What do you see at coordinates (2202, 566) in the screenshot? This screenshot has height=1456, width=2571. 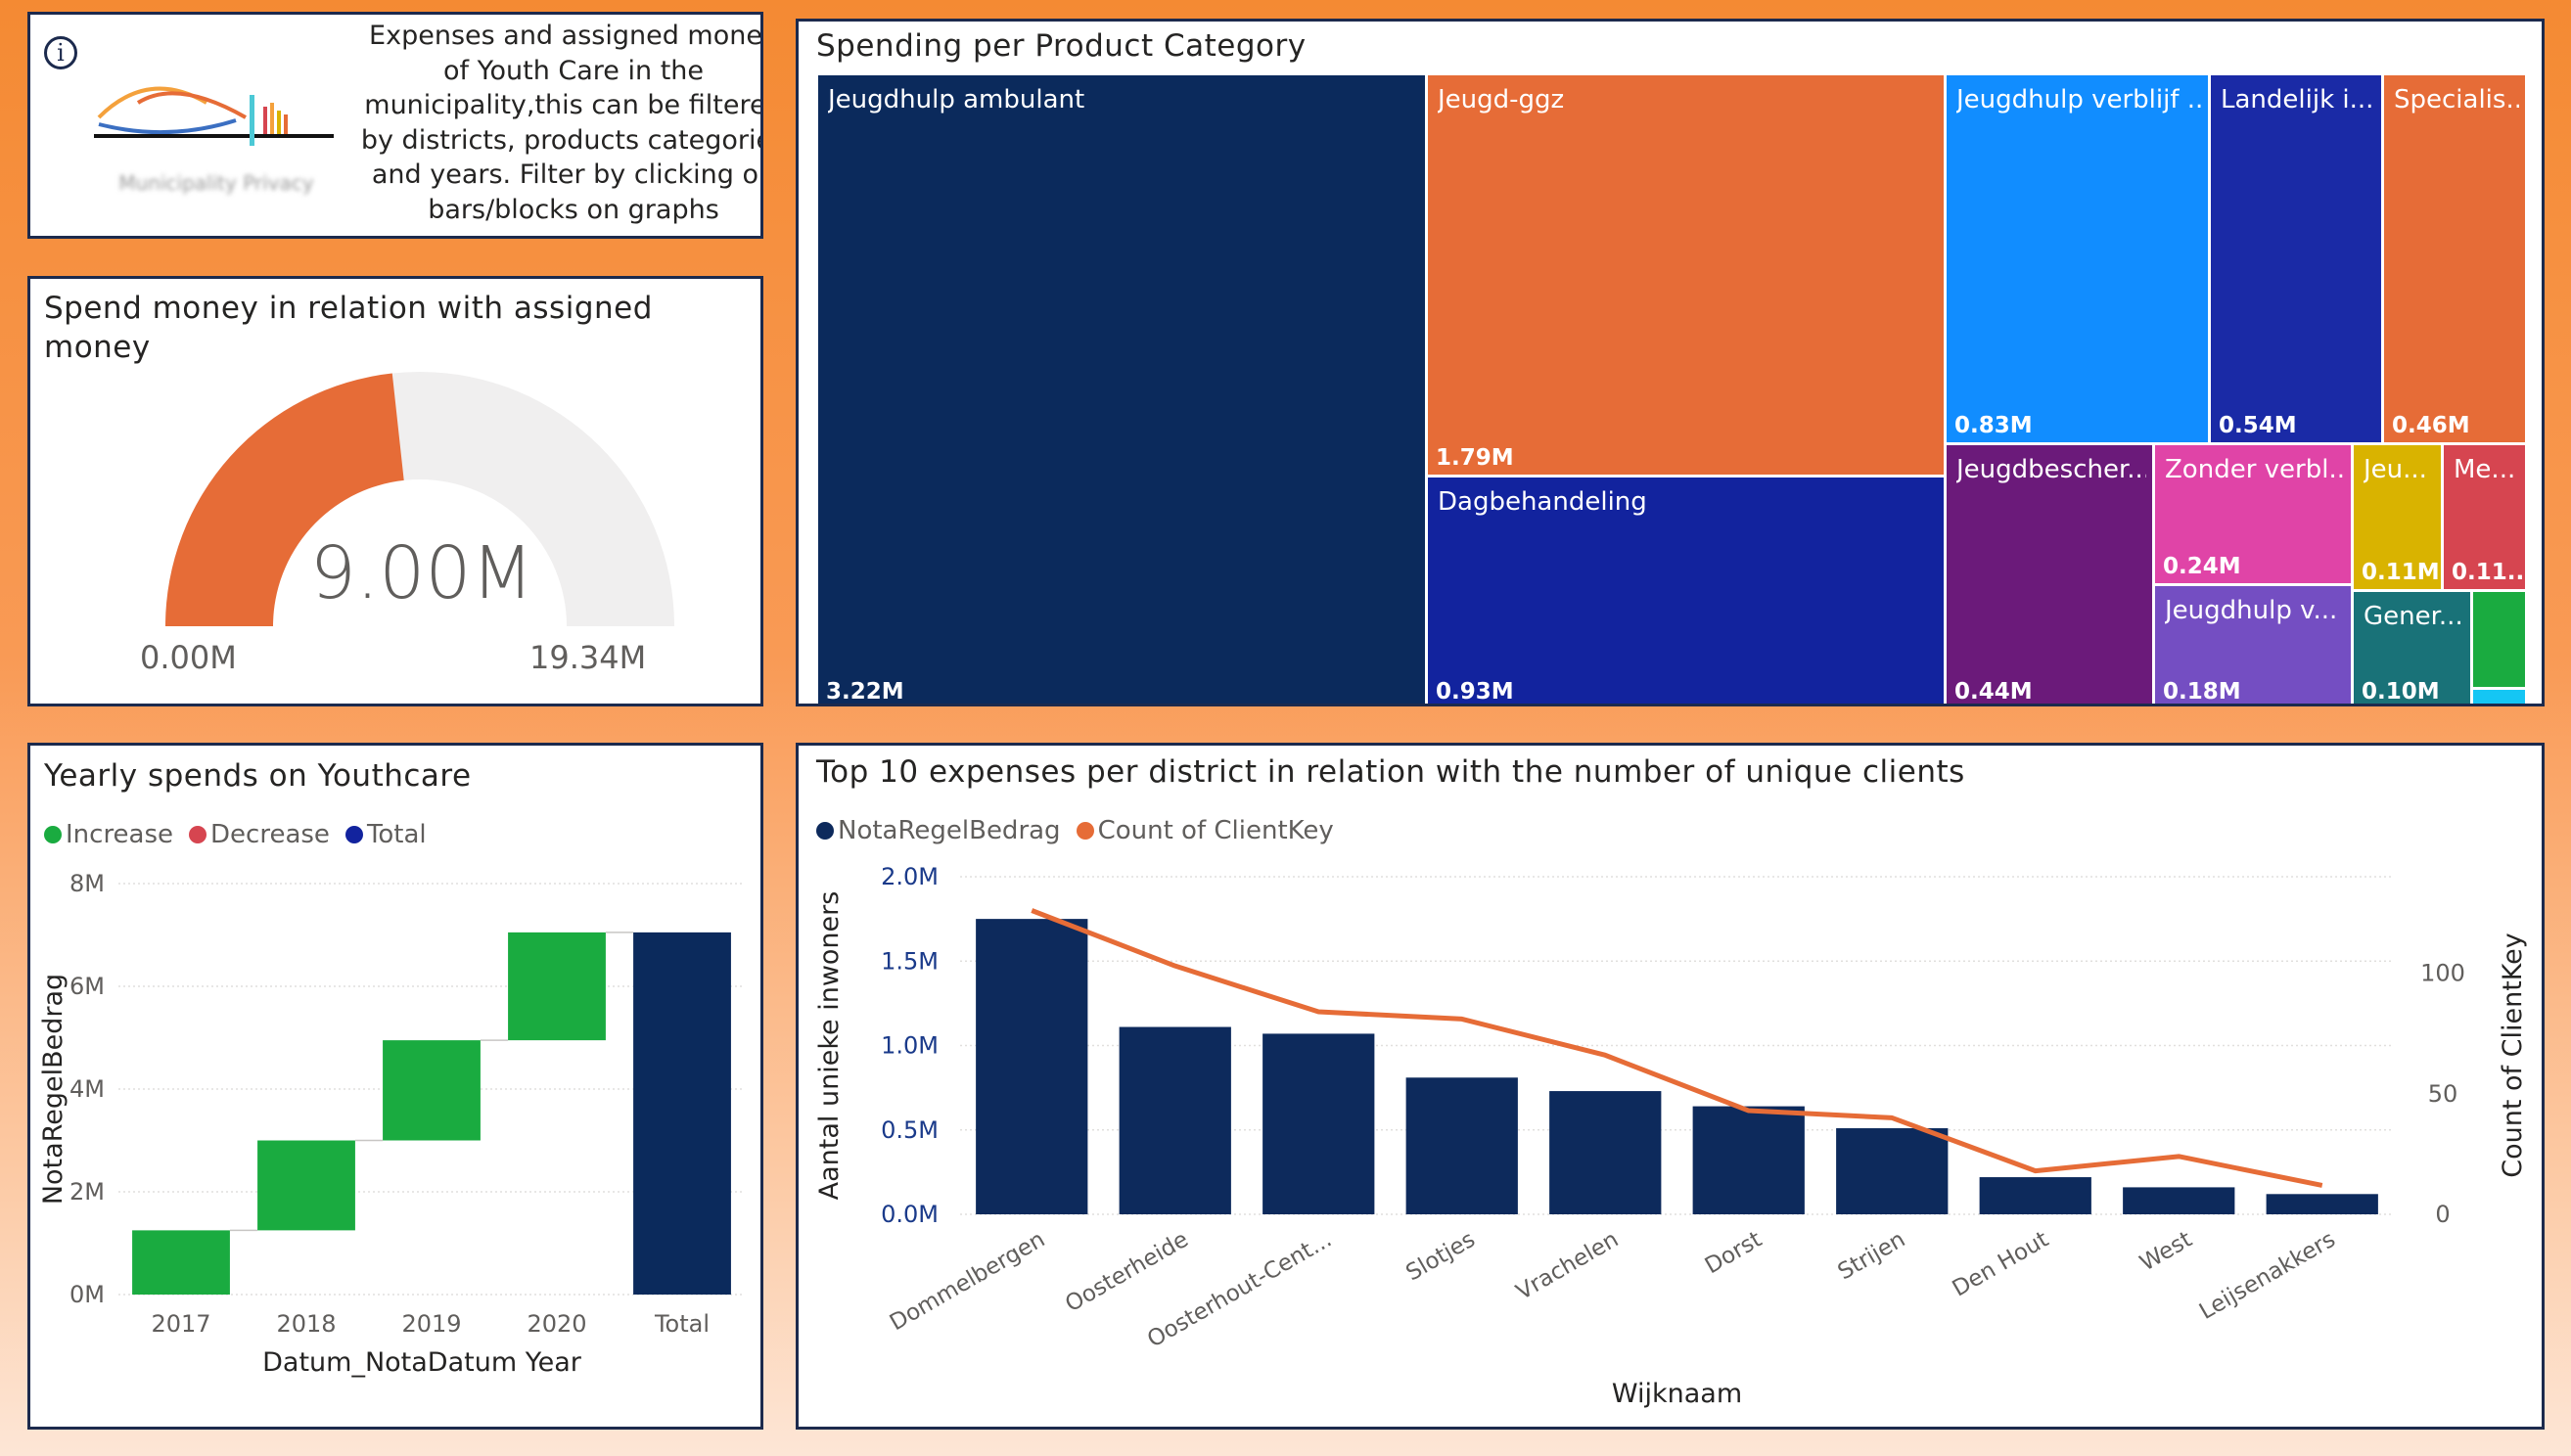 I see `treemap-tile-value: 0.24M` at bounding box center [2202, 566].